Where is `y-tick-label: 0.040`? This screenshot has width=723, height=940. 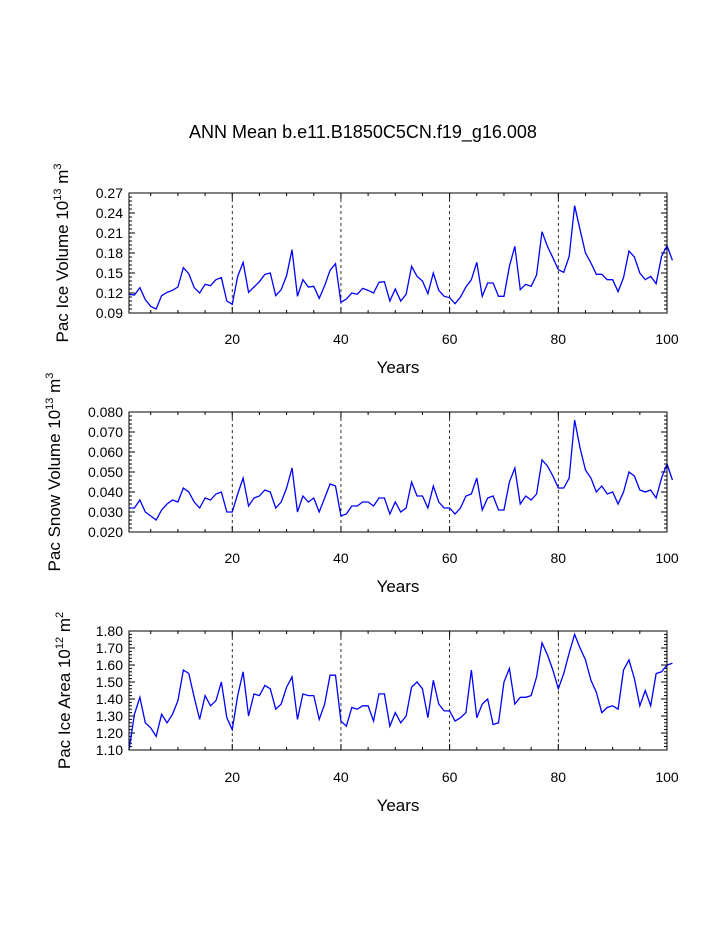 y-tick-label: 0.040 is located at coordinates (105, 492).